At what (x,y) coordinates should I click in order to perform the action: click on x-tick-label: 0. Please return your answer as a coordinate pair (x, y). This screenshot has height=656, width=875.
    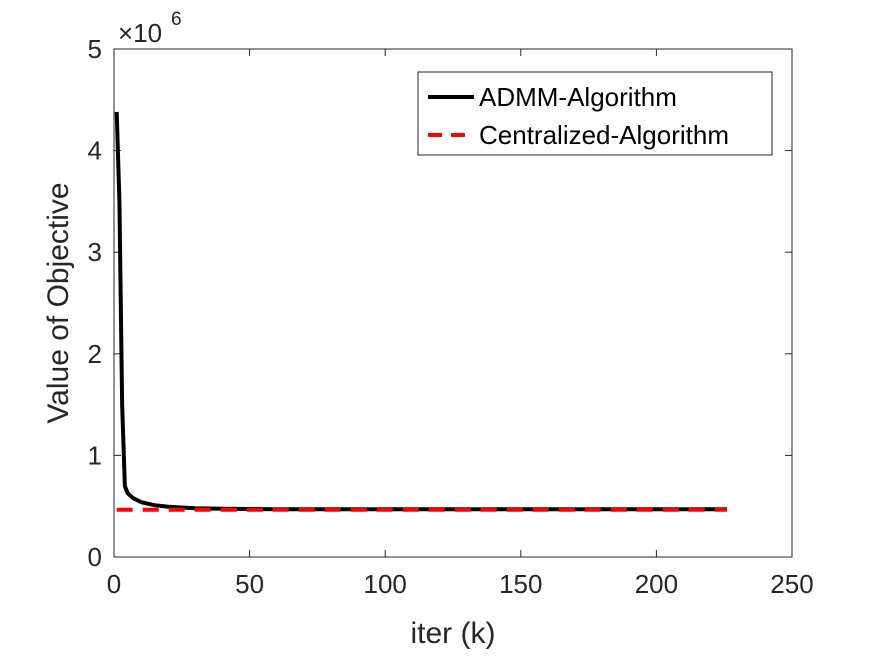
    Looking at the image, I should click on (114, 584).